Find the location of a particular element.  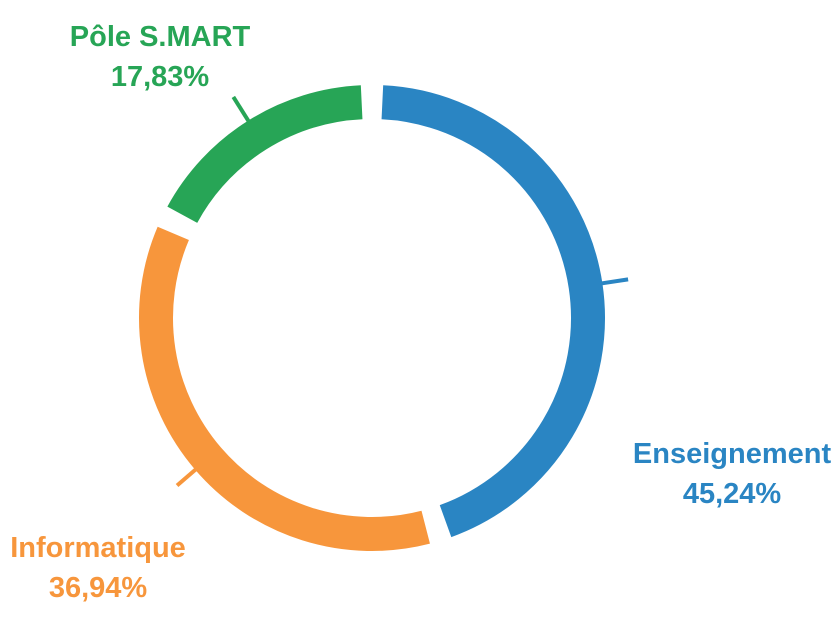

slice-value-pole-s-mart: 17,83% is located at coordinates (160, 77).